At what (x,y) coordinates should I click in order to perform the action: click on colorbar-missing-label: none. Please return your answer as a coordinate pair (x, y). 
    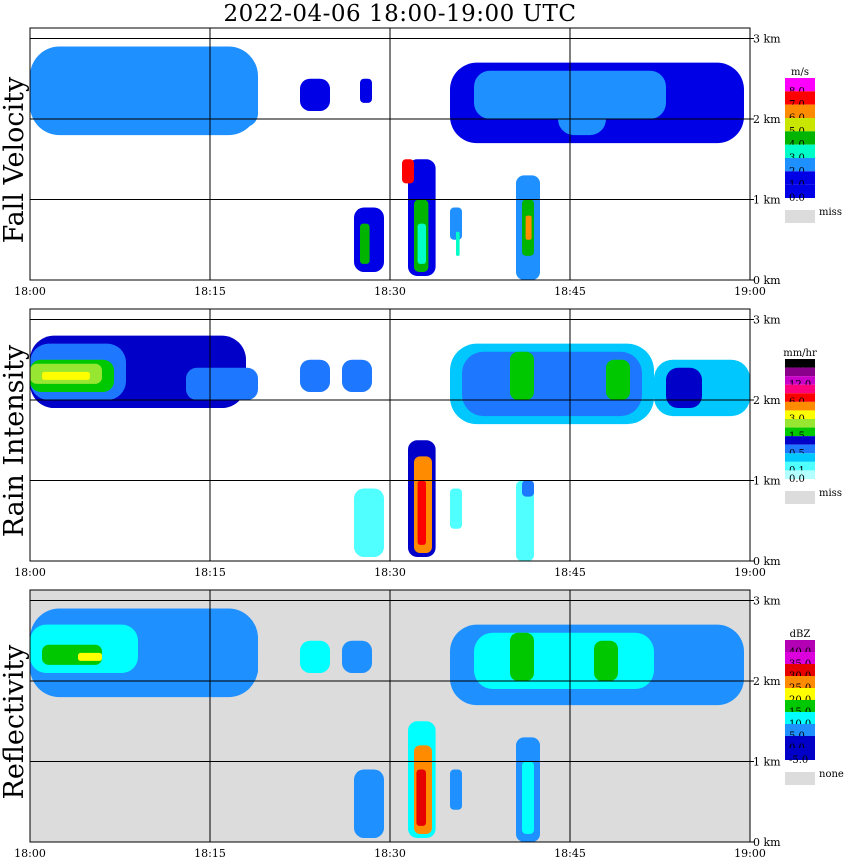
    Looking at the image, I should click on (831, 774).